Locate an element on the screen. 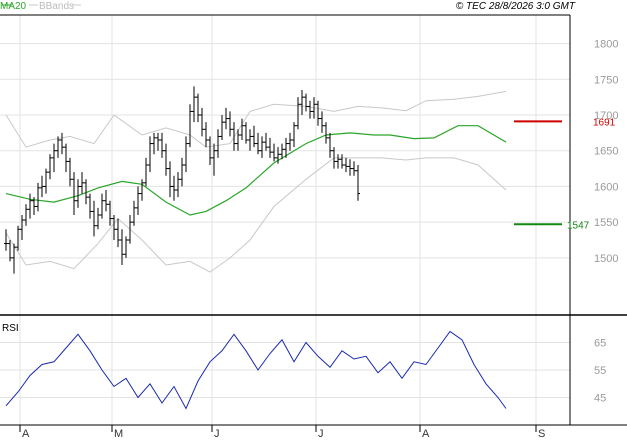 The width and height of the screenshot is (627, 440). price-levels: 1691 1547 is located at coordinates (565, 174).